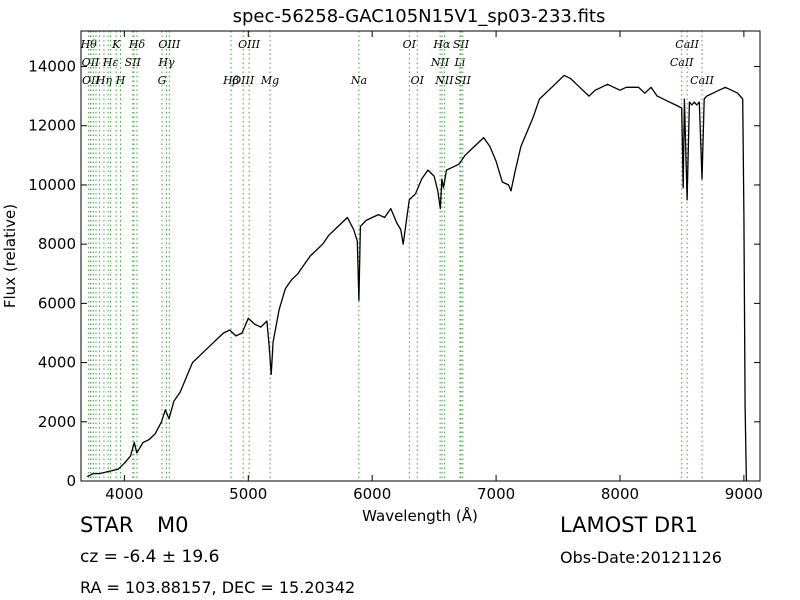 This screenshot has height=600, width=800. What do you see at coordinates (162, 80) in the screenshot?
I see `line-marker-label: G` at bounding box center [162, 80].